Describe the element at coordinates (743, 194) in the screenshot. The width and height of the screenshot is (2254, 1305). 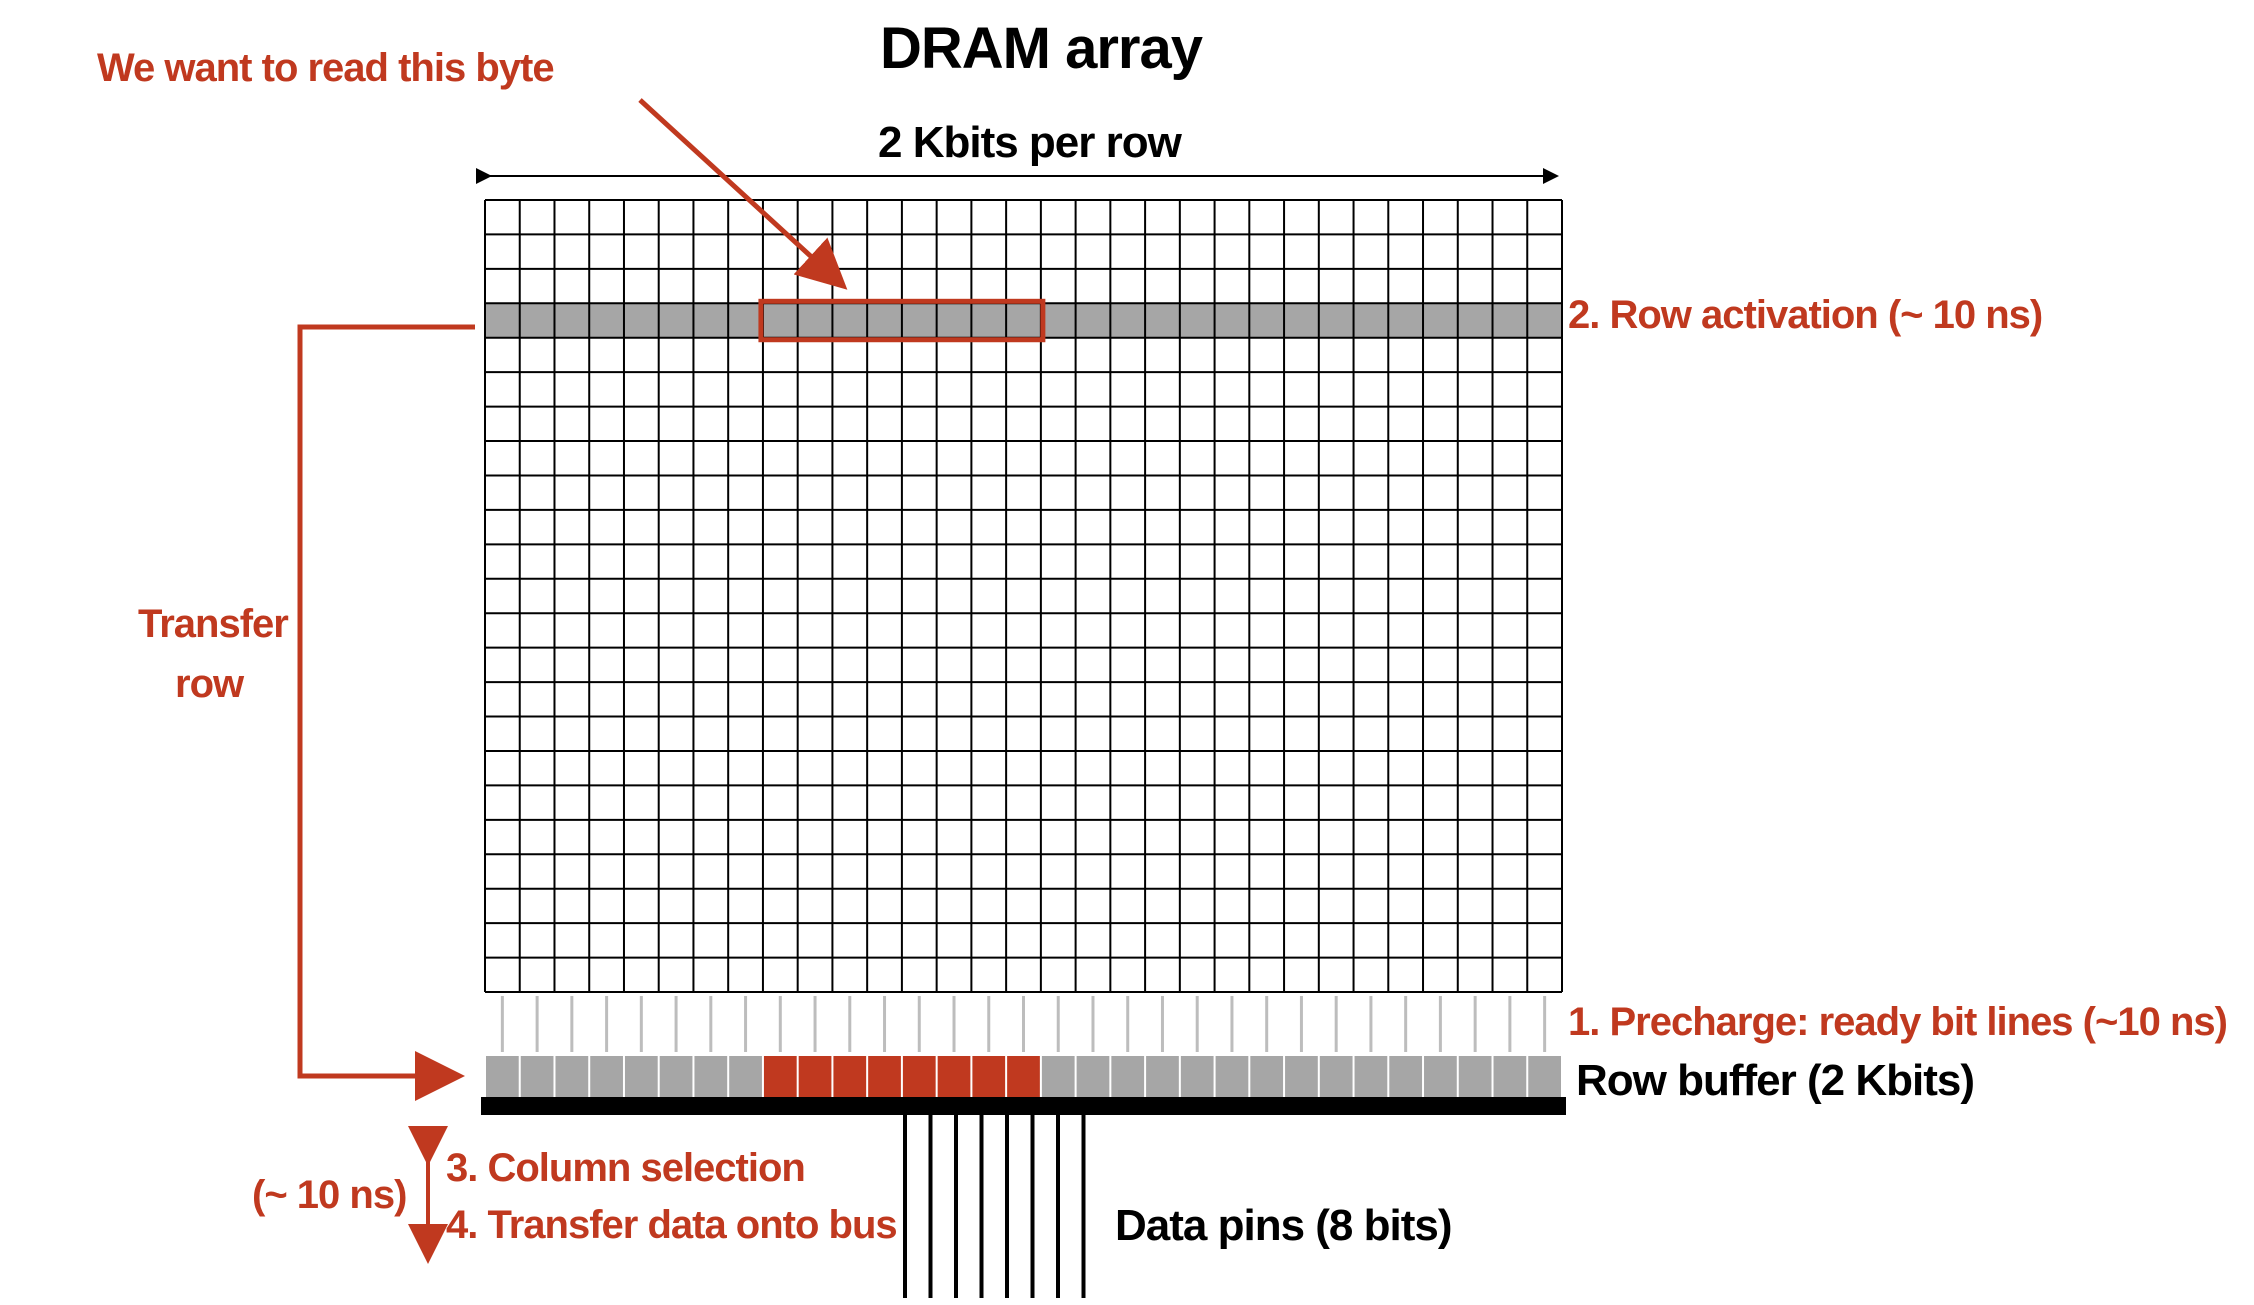
I see `target-byte-pointer-arrow` at that location.